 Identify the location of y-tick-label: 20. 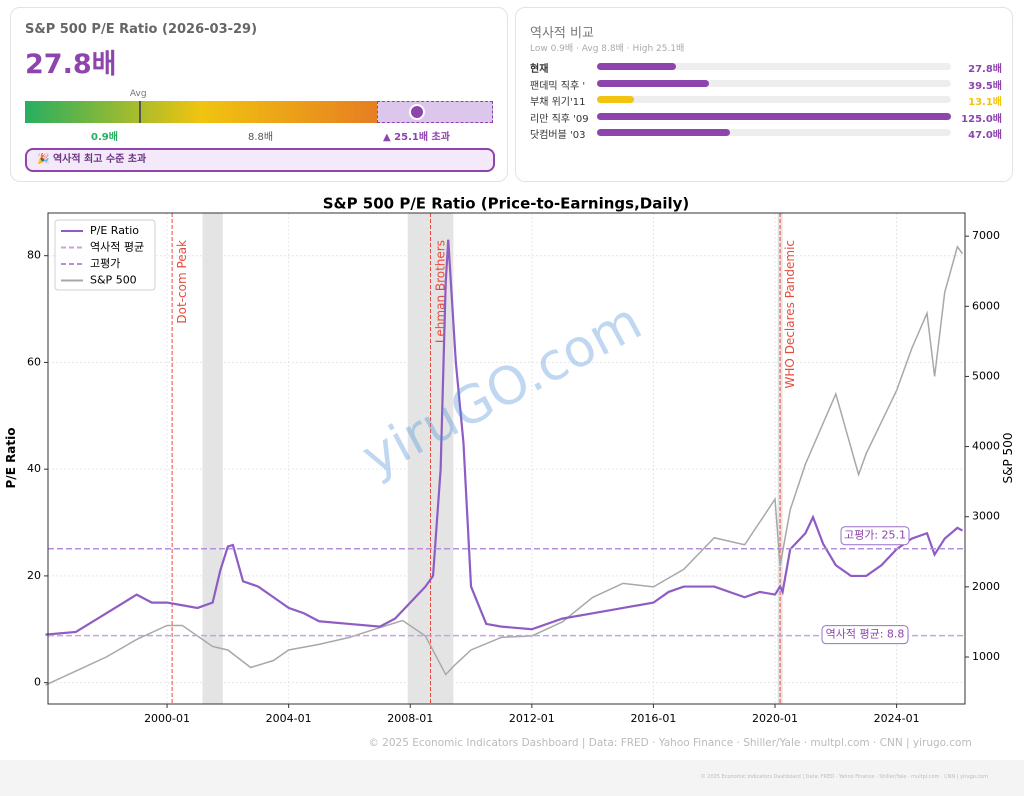
(34, 575).